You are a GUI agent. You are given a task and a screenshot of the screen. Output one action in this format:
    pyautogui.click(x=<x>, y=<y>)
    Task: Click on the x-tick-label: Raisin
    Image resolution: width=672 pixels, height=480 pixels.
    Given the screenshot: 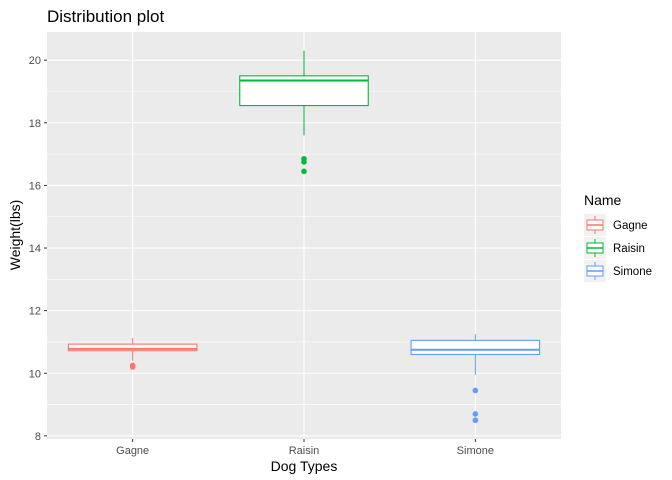 What is the action you would take?
    pyautogui.click(x=304, y=451)
    